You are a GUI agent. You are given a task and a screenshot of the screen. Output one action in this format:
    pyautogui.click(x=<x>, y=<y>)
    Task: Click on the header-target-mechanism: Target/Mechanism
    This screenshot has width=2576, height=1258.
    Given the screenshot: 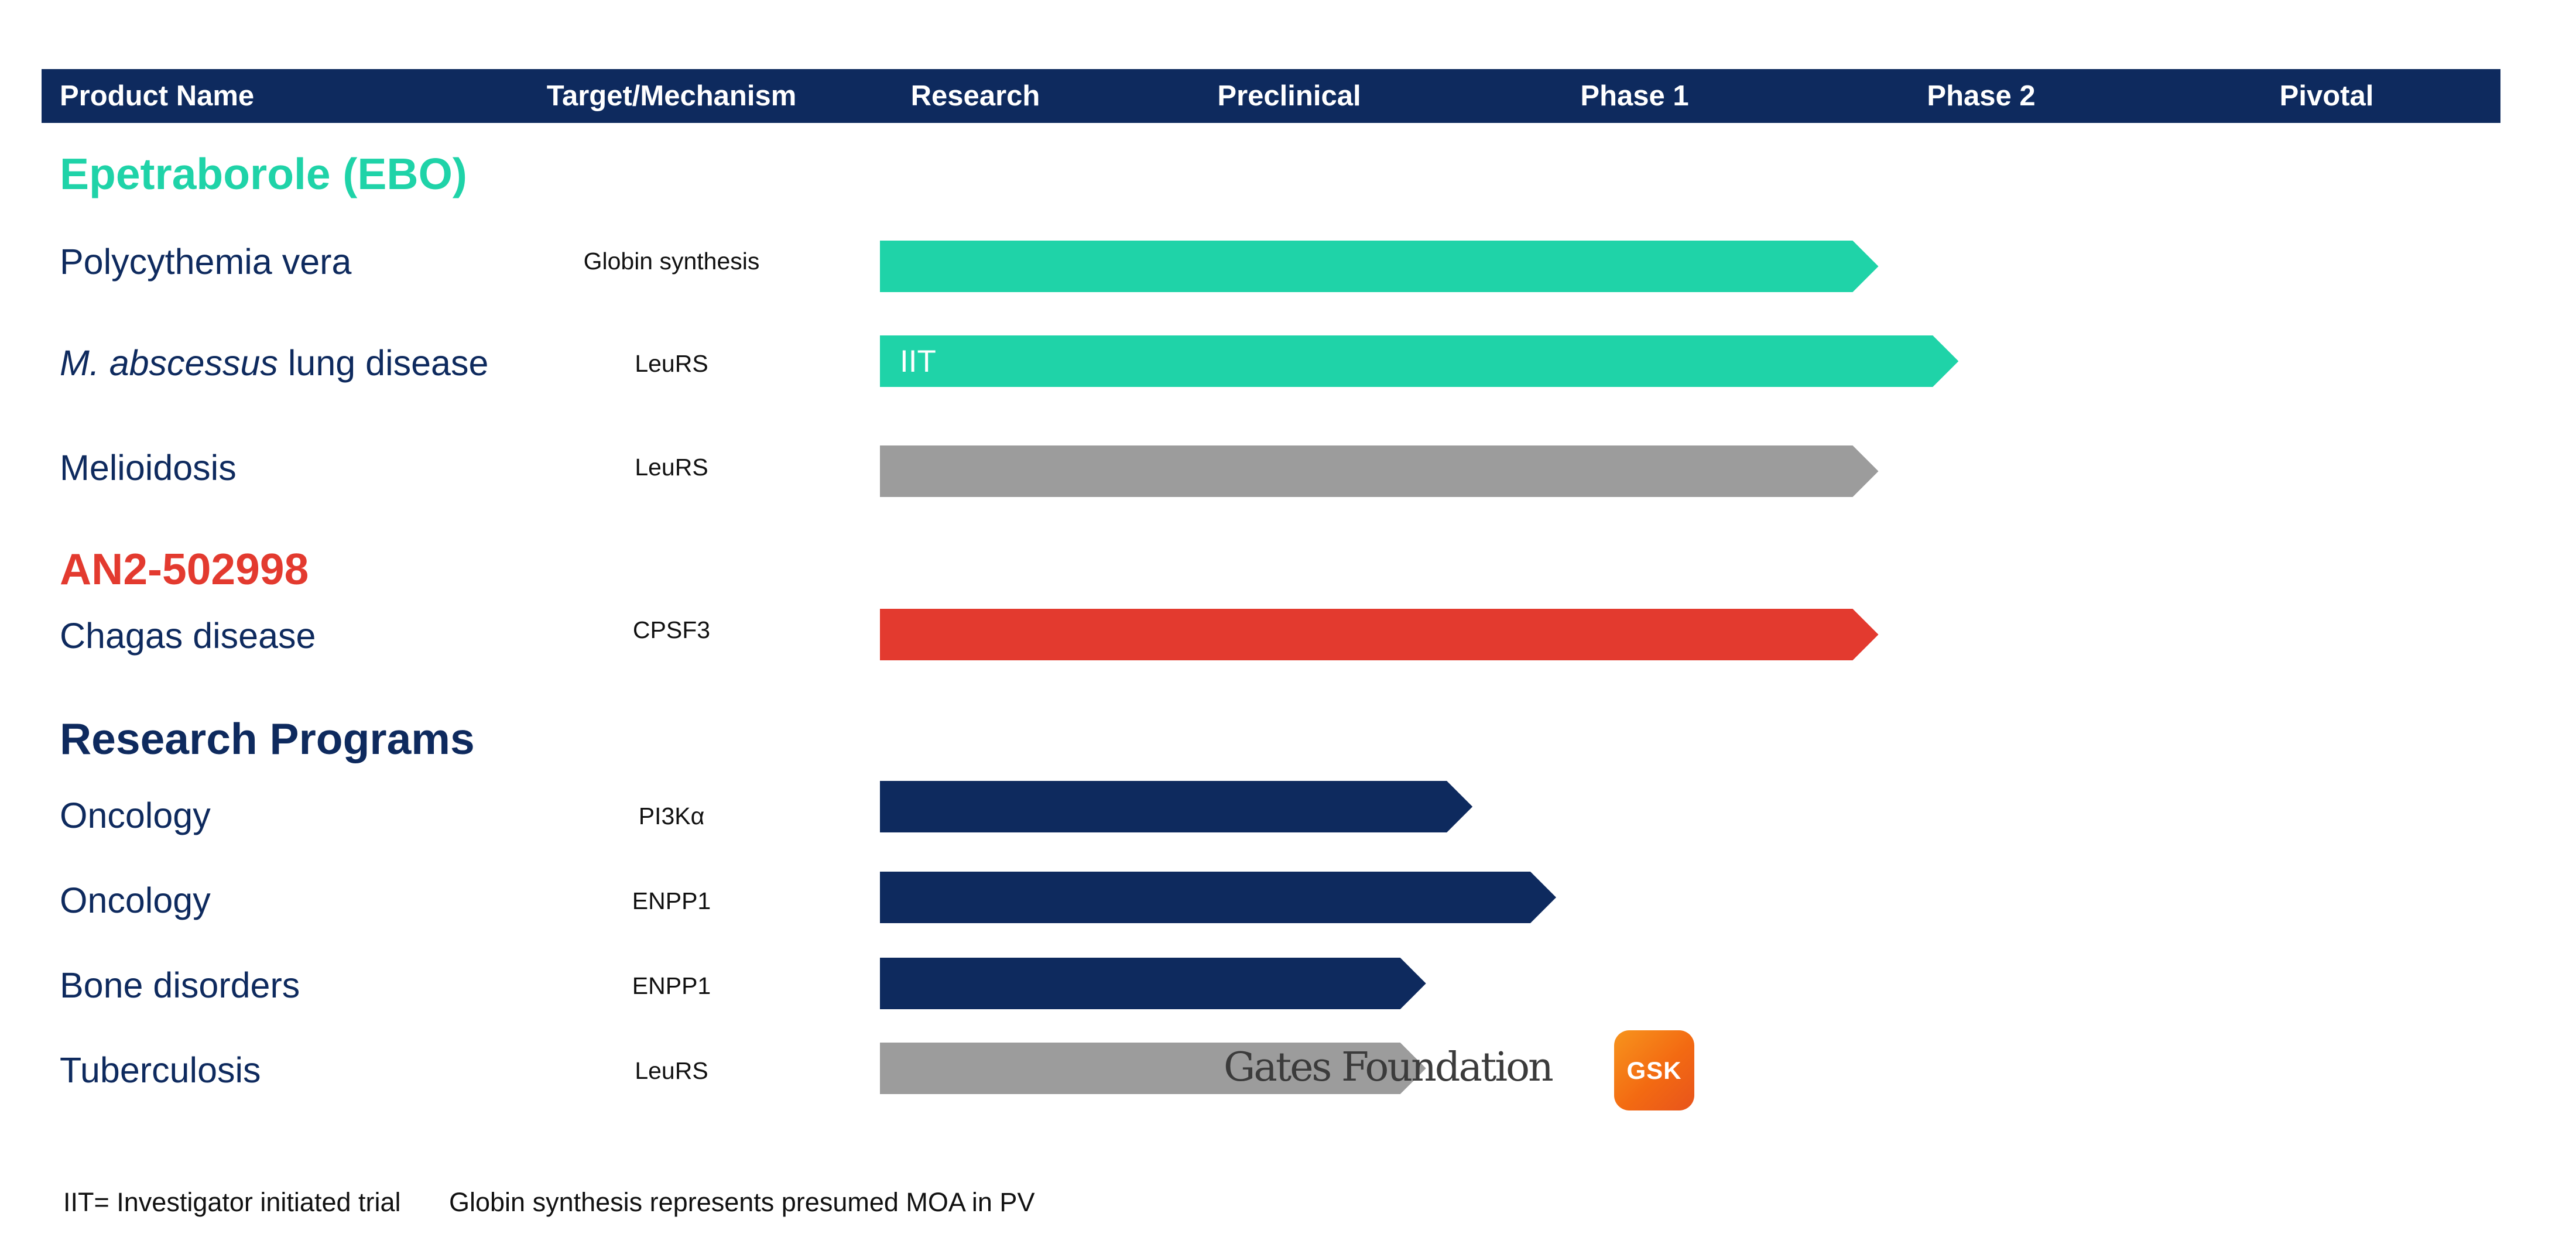 What is the action you would take?
    pyautogui.click(x=671, y=96)
    